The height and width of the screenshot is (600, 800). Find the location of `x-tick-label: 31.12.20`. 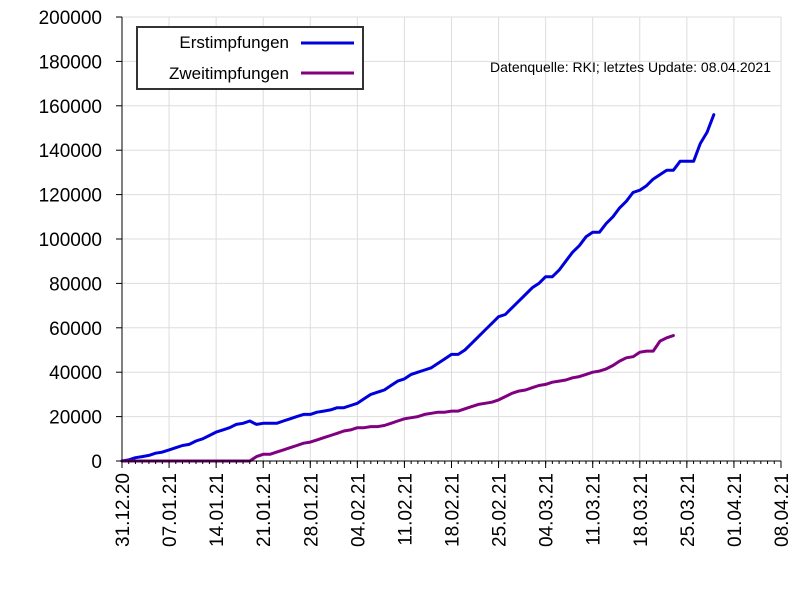

x-tick-label: 31.12.20 is located at coordinates (123, 510).